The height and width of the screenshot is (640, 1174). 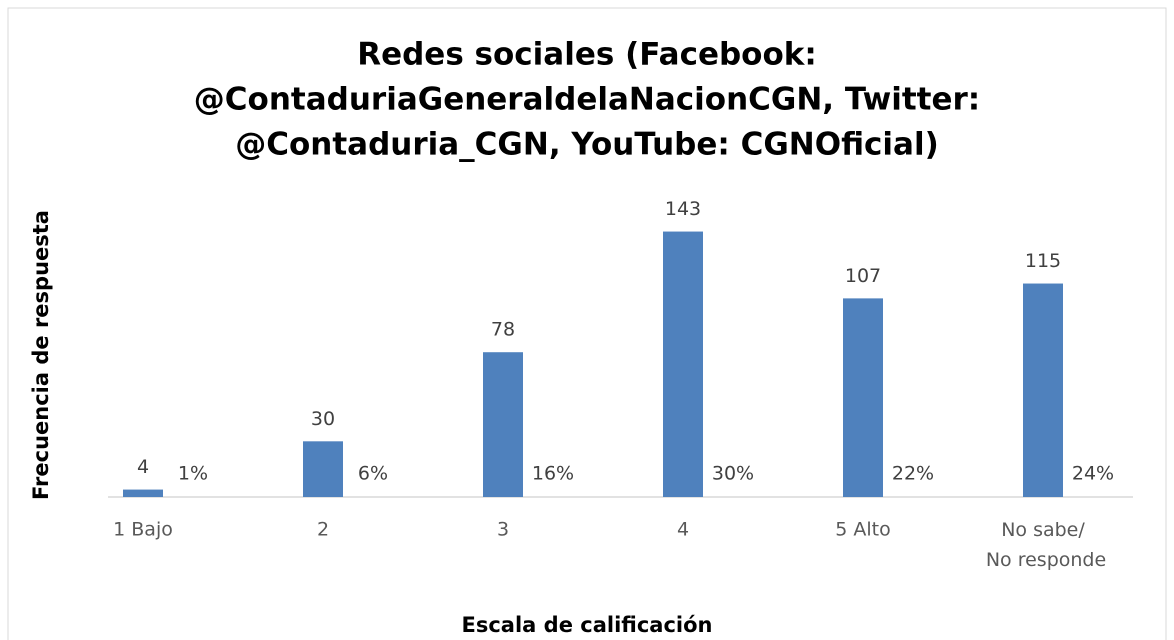 I want to click on x-tick-label: 1 Bajo, so click(x=143, y=530).